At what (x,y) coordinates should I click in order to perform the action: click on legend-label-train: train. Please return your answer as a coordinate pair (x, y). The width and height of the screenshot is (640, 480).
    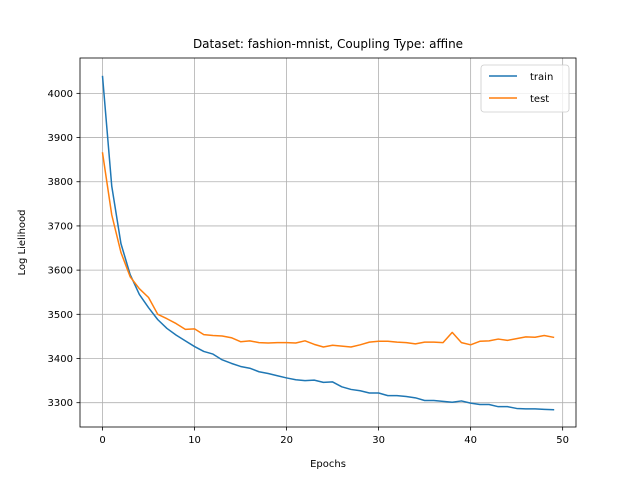
    Looking at the image, I should click on (541, 77).